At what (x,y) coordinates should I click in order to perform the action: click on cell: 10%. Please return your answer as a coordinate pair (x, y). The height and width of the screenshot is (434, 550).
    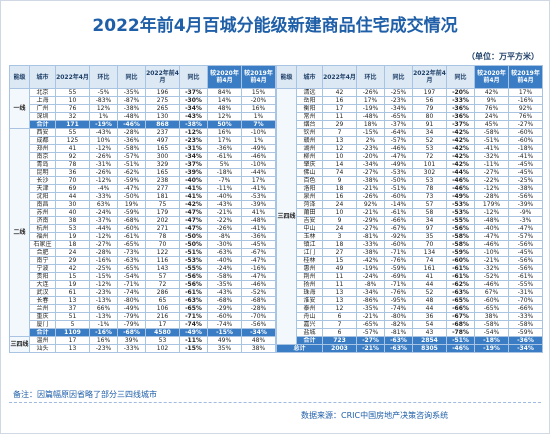
    Looking at the image, I should click on (103, 140).